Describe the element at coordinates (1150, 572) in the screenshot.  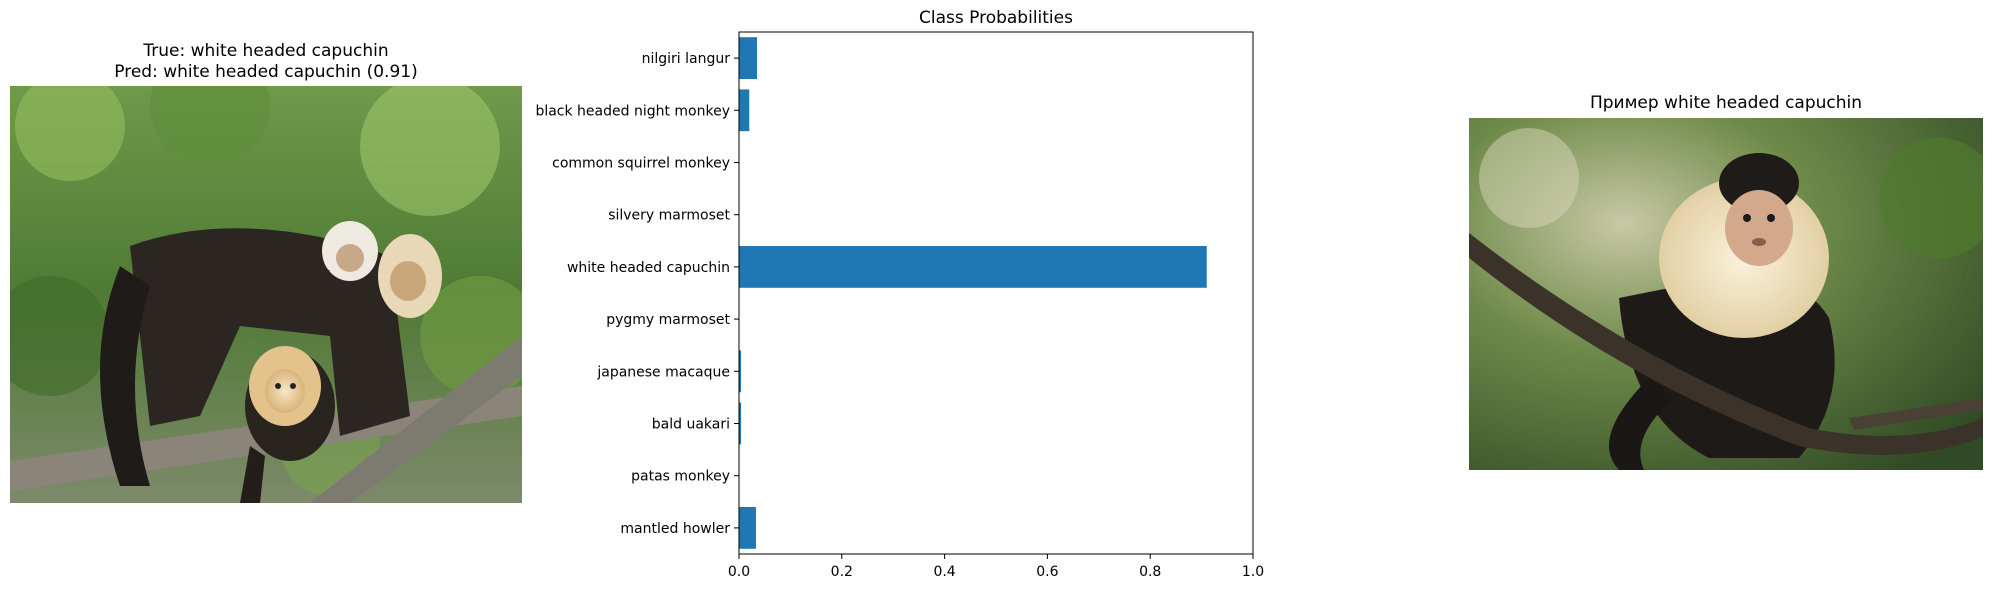
I see `x-tick-label: 0.8` at that location.